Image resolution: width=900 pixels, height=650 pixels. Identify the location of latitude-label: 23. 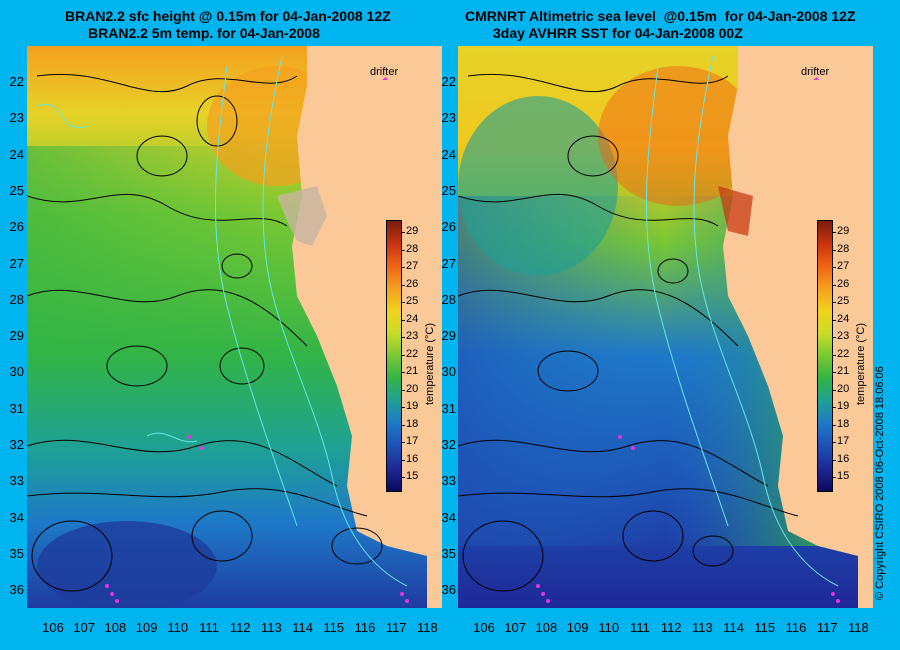
(16, 118).